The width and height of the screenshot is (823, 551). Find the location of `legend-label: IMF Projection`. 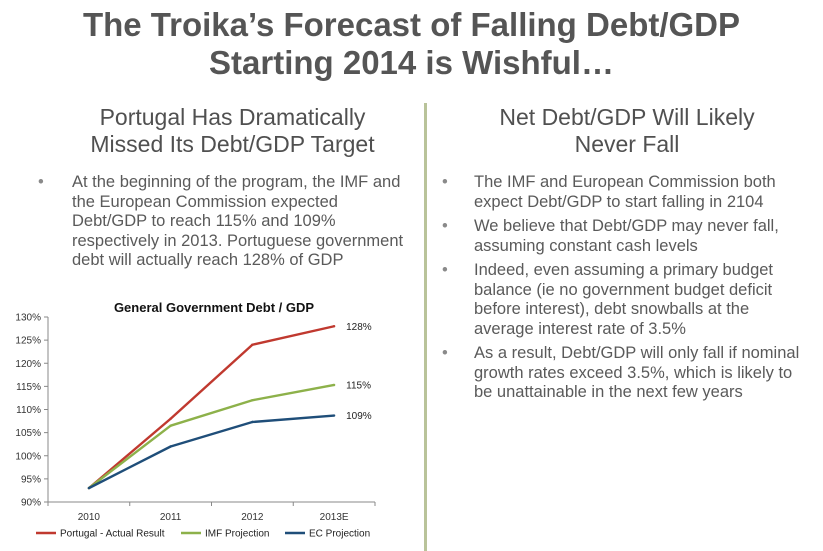

legend-label: IMF Projection is located at coordinates (237, 534).